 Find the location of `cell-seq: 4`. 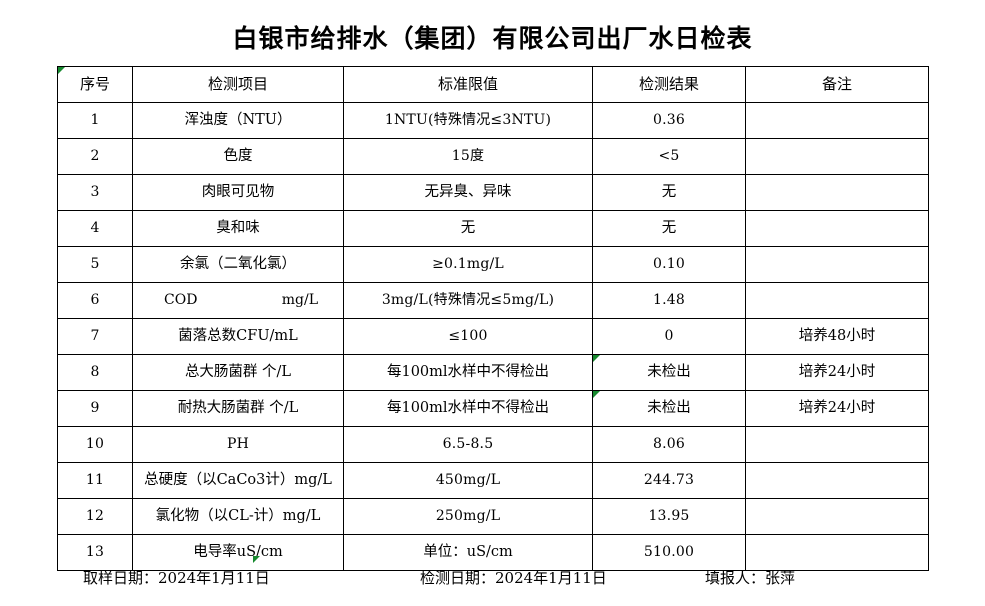

cell-seq: 4 is located at coordinates (95, 228).